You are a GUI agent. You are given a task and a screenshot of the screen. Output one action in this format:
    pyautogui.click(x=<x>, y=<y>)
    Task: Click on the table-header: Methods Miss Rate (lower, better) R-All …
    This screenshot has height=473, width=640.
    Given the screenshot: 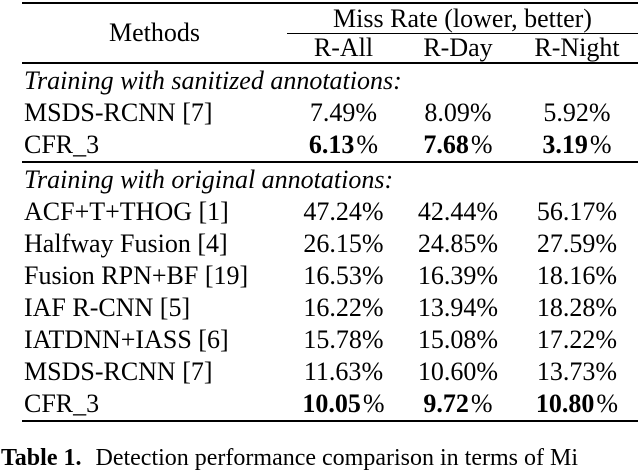 What is the action you would take?
    pyautogui.click(x=330, y=33)
    